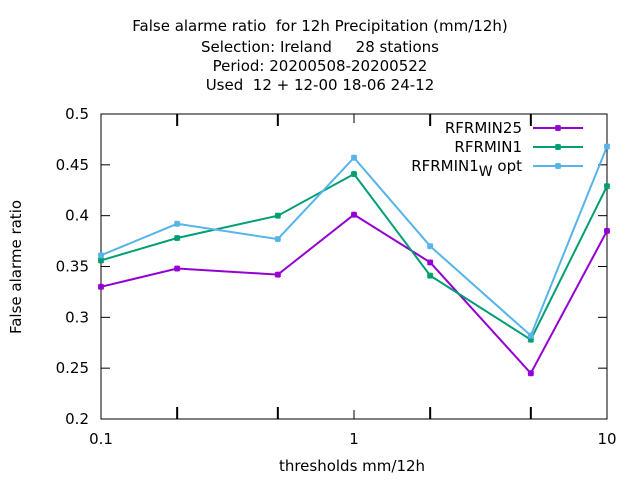 This screenshot has height=480, width=640. What do you see at coordinates (354, 439) in the screenshot?
I see `x-tick-label: 1` at bounding box center [354, 439].